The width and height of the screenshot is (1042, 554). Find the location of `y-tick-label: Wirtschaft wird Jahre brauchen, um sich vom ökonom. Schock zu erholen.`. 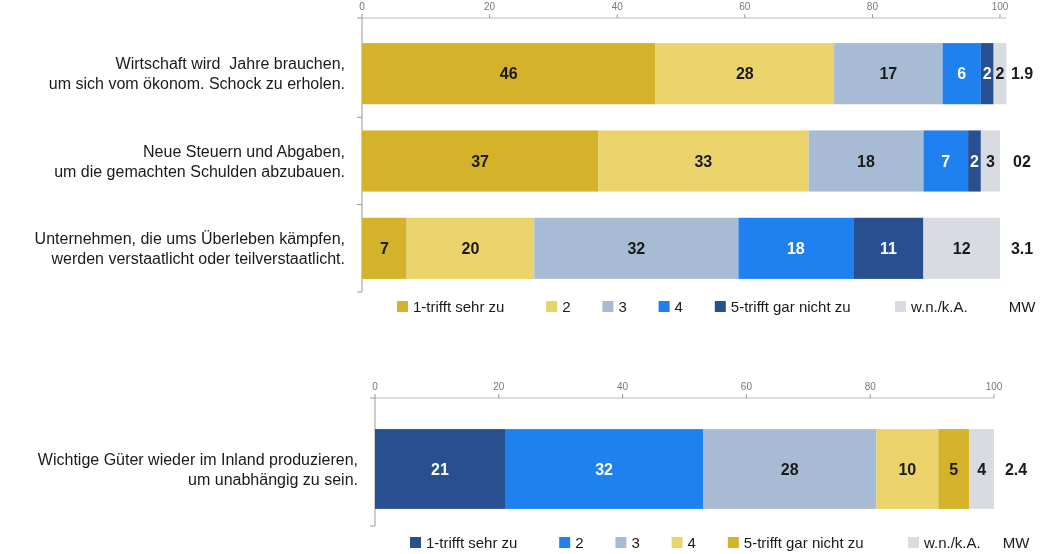

y-tick-label: Wirtschaft wird Jahre brauchen, um sich vom ökonom. Schock zu erholen. is located at coordinates (196, 74).